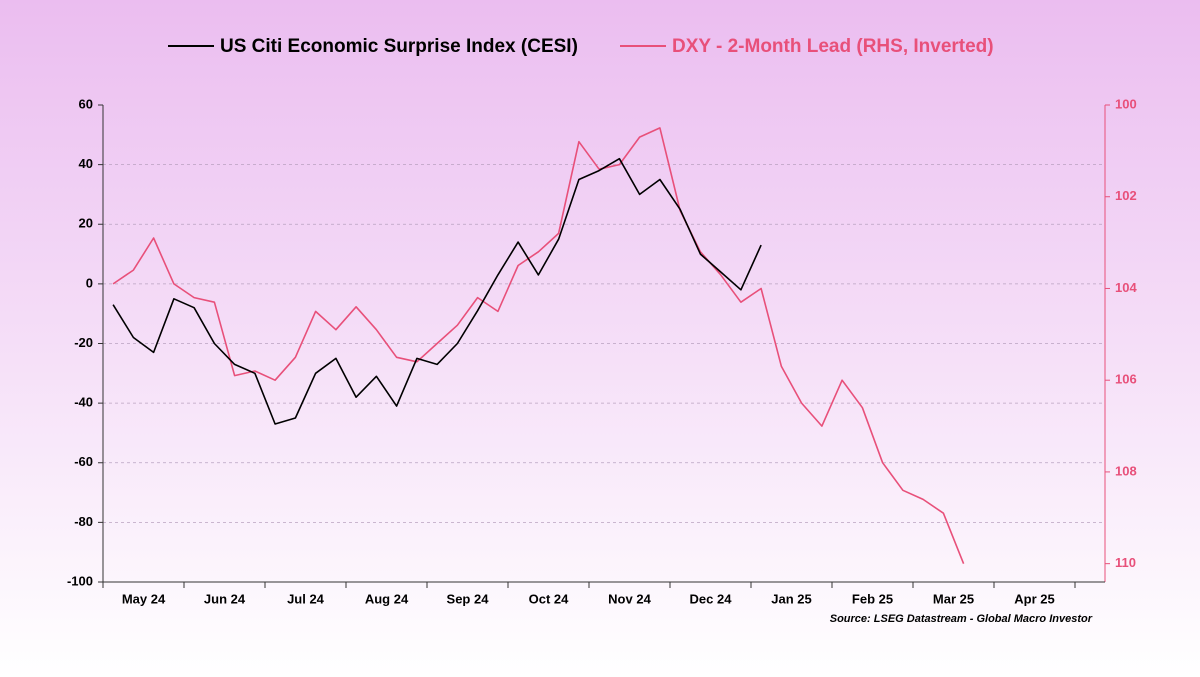 Image resolution: width=1200 pixels, height=677 pixels. Describe the element at coordinates (549, 598) in the screenshot. I see `x-tick-label: Oct 24` at that location.